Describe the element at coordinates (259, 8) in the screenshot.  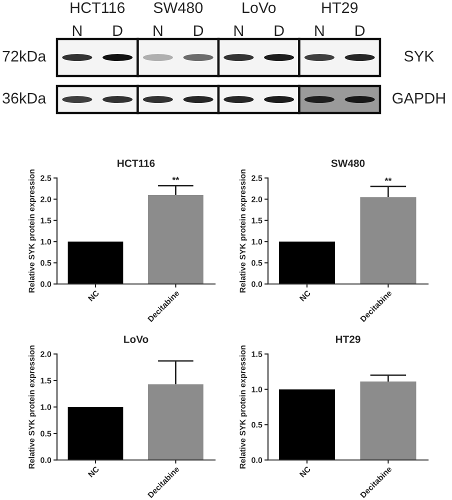
I see `category-label: LoVo` at that location.